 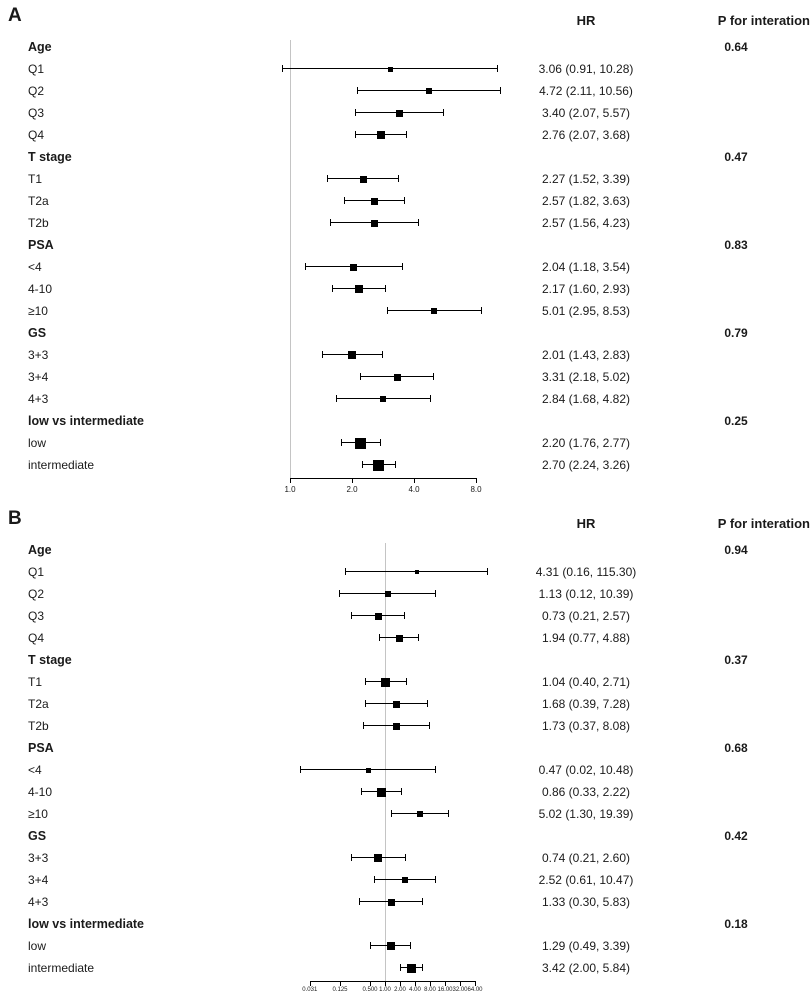 What do you see at coordinates (586, 682) in the screenshot?
I see `hr-value: 1.04 (0.40, 2.71)` at bounding box center [586, 682].